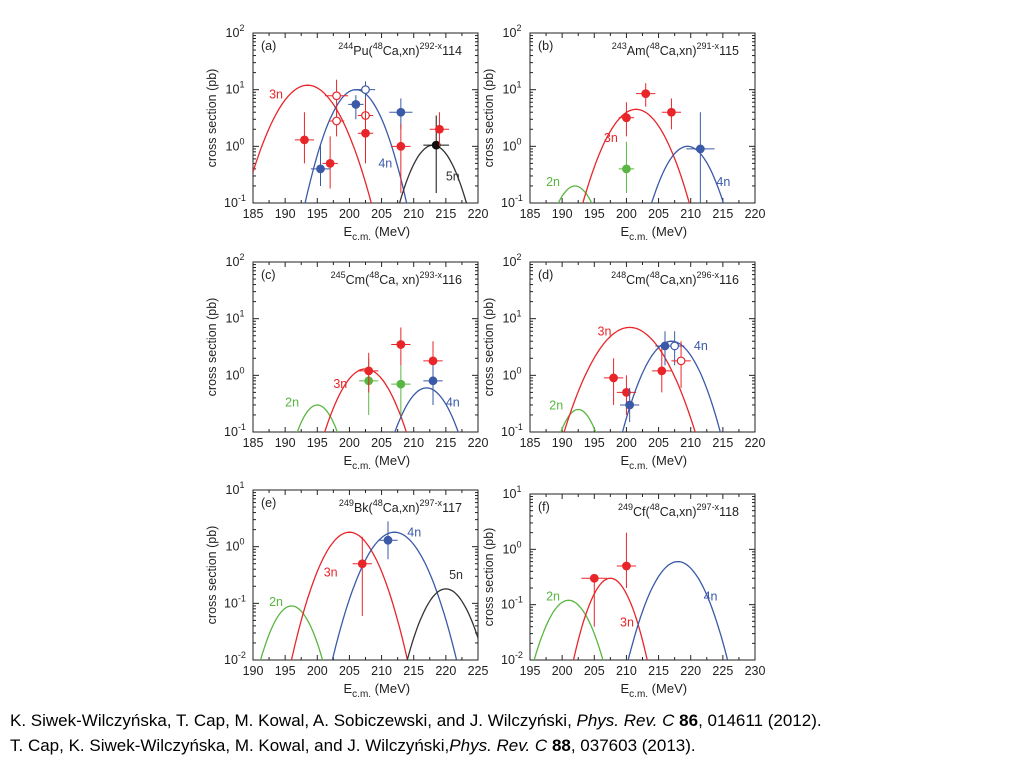 This screenshot has height=768, width=1024. Describe the element at coordinates (562, 214) in the screenshot. I see `x-tick-label: 190` at that location.